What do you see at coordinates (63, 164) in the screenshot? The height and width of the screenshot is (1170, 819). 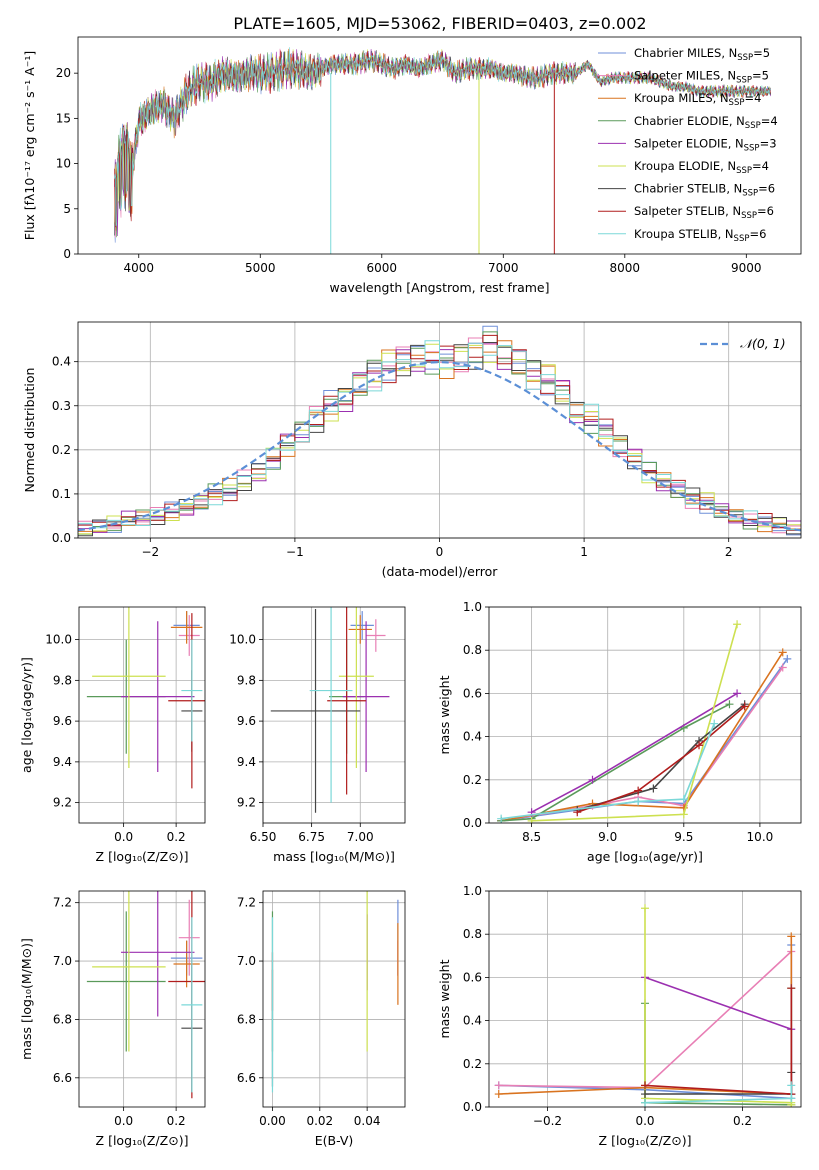 I see `y-tick-label: 10` at bounding box center [63, 164].